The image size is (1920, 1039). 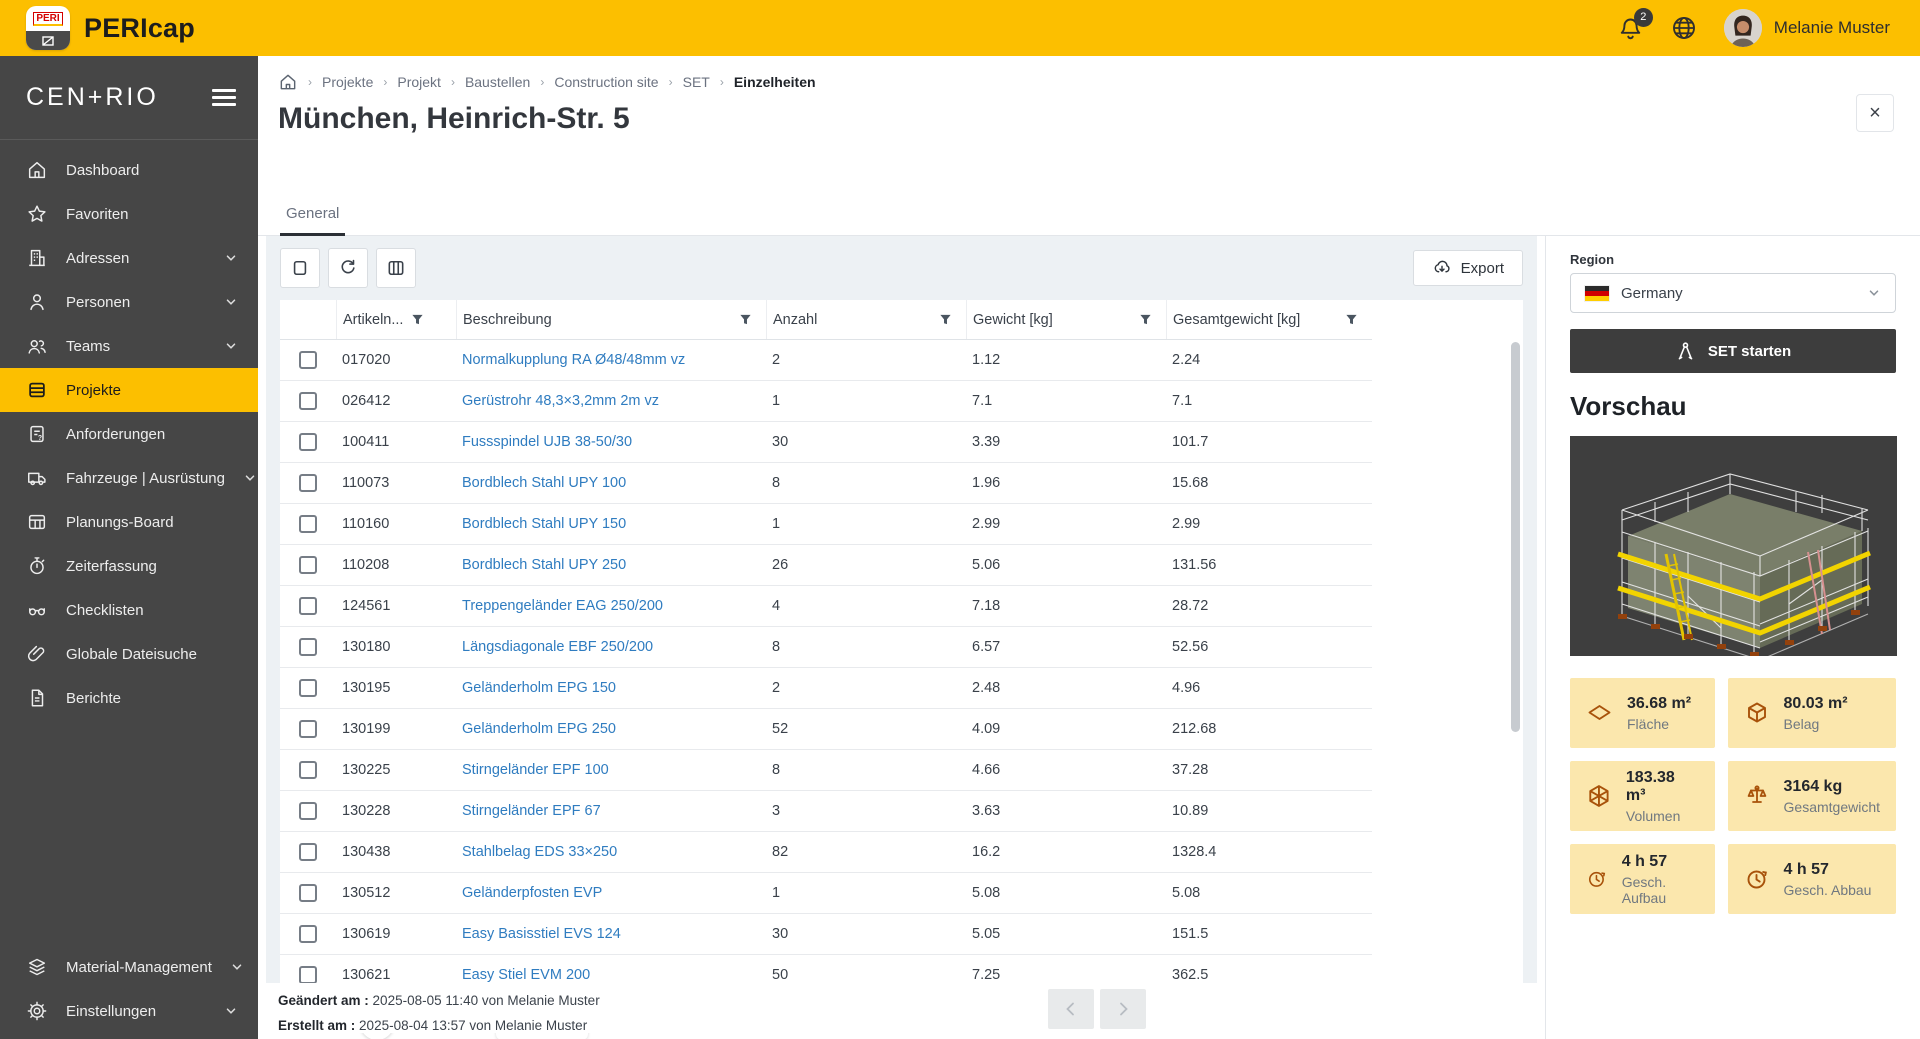 I want to click on breadcrumb-baustellen: Baustellen, so click(x=497, y=82).